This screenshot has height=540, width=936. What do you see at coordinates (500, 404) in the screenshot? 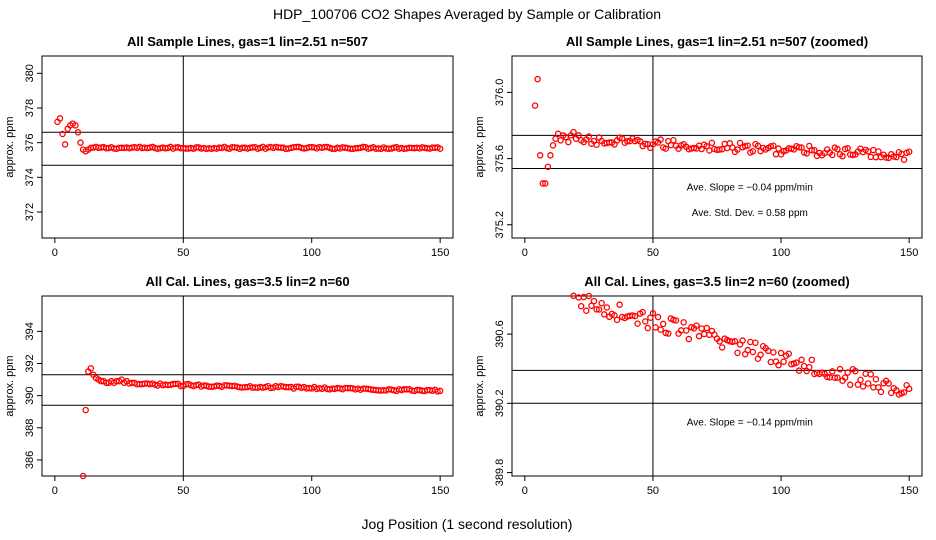
I see `y-tick-label: 390.2` at bounding box center [500, 404].